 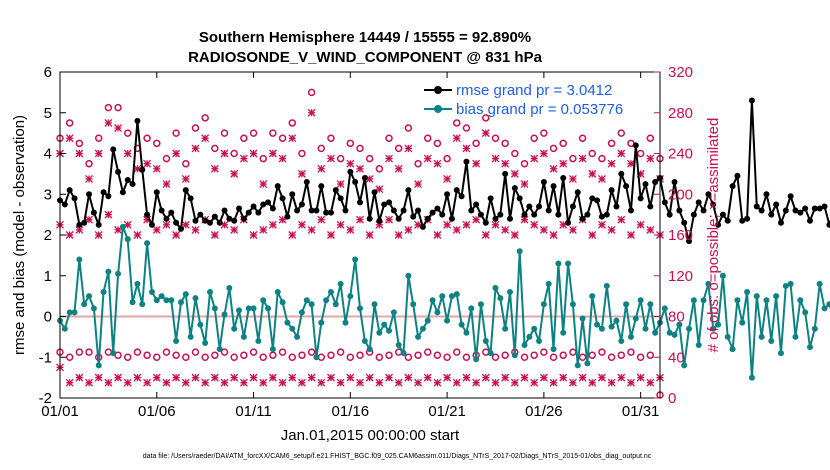 What do you see at coordinates (48, 194) in the screenshot?
I see `y-tick-label: 3` at bounding box center [48, 194].